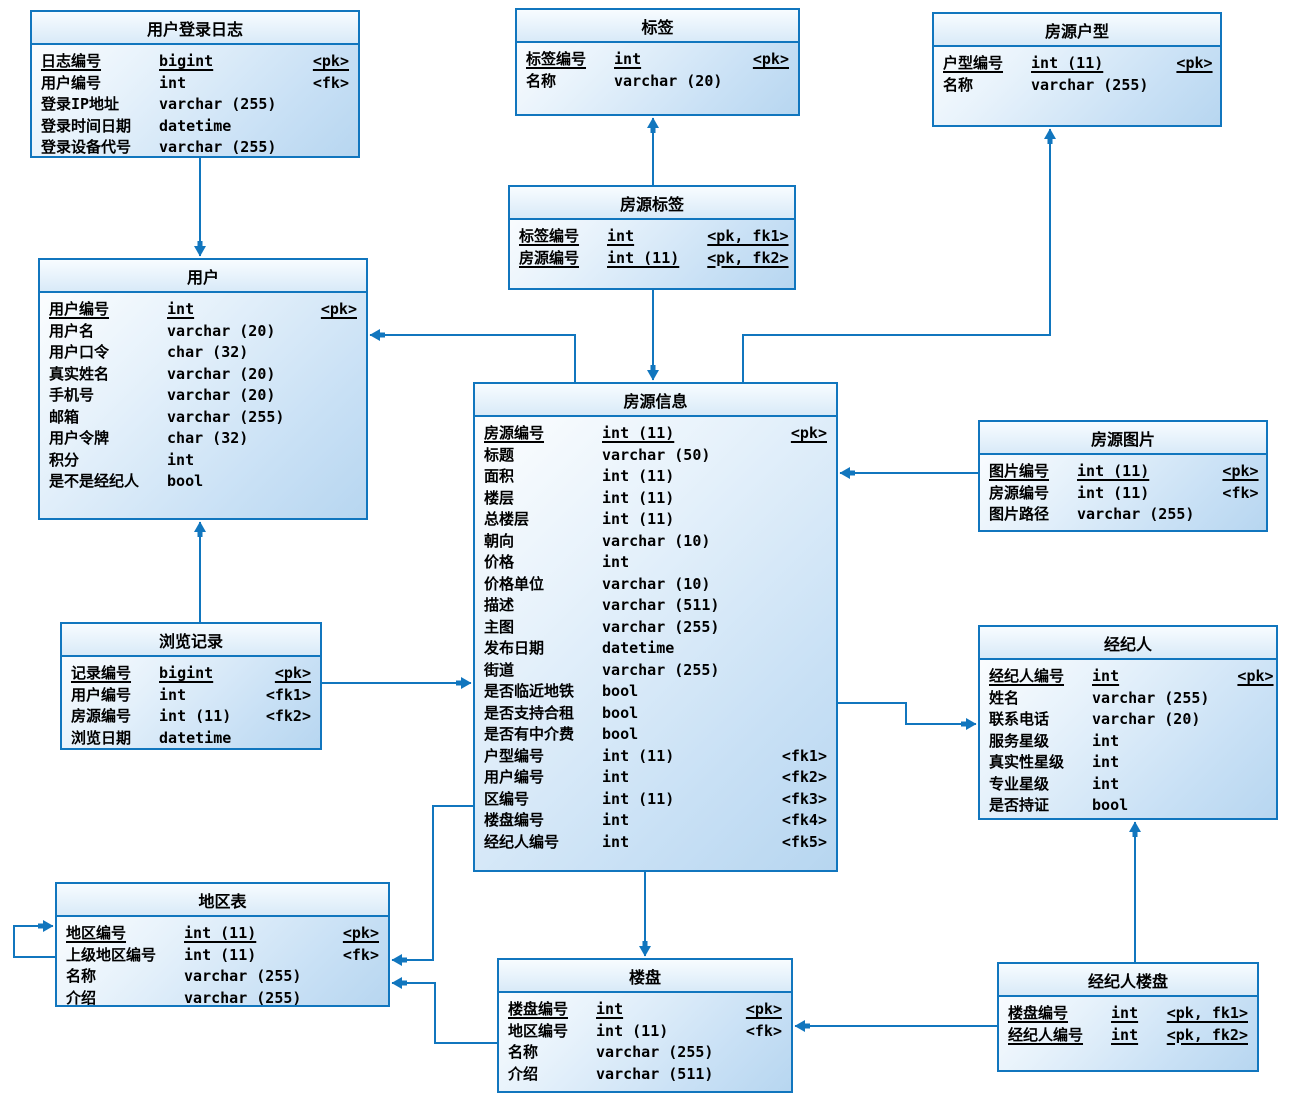 The height and width of the screenshot is (1100, 1300). What do you see at coordinates (1004, 697) in the screenshot?
I see `field-name: 姓名` at bounding box center [1004, 697].